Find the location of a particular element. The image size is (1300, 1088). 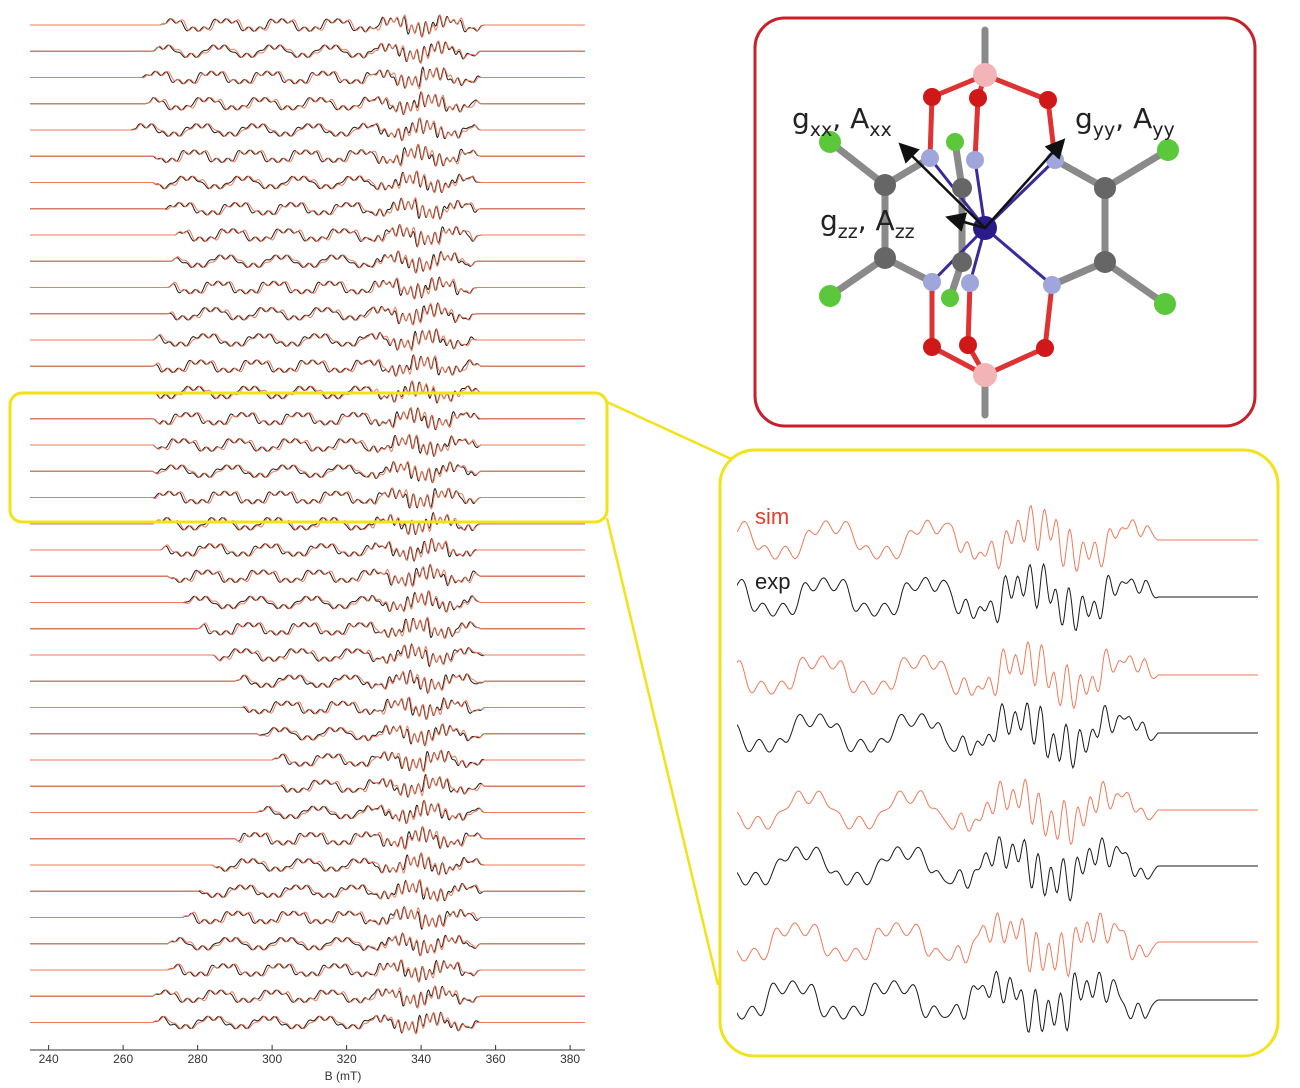

x-tick-label: 340 is located at coordinates (421, 1059).